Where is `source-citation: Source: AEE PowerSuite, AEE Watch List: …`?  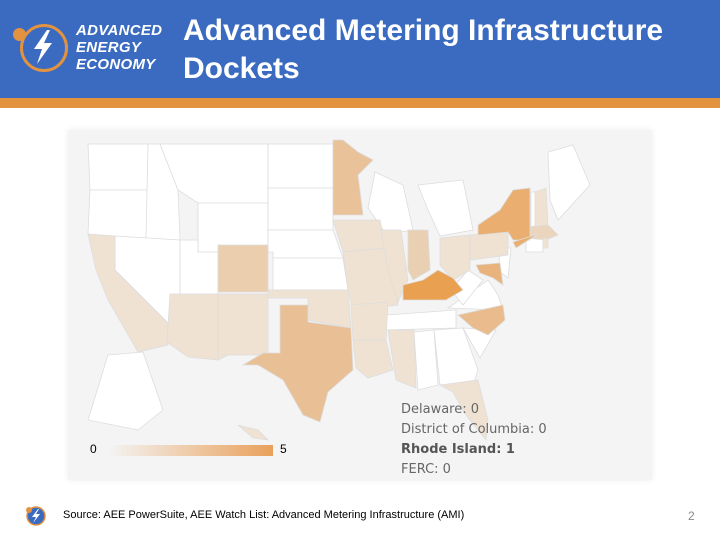
source-citation: Source: AEE PowerSuite, AEE Watch List: … is located at coordinates (264, 515).